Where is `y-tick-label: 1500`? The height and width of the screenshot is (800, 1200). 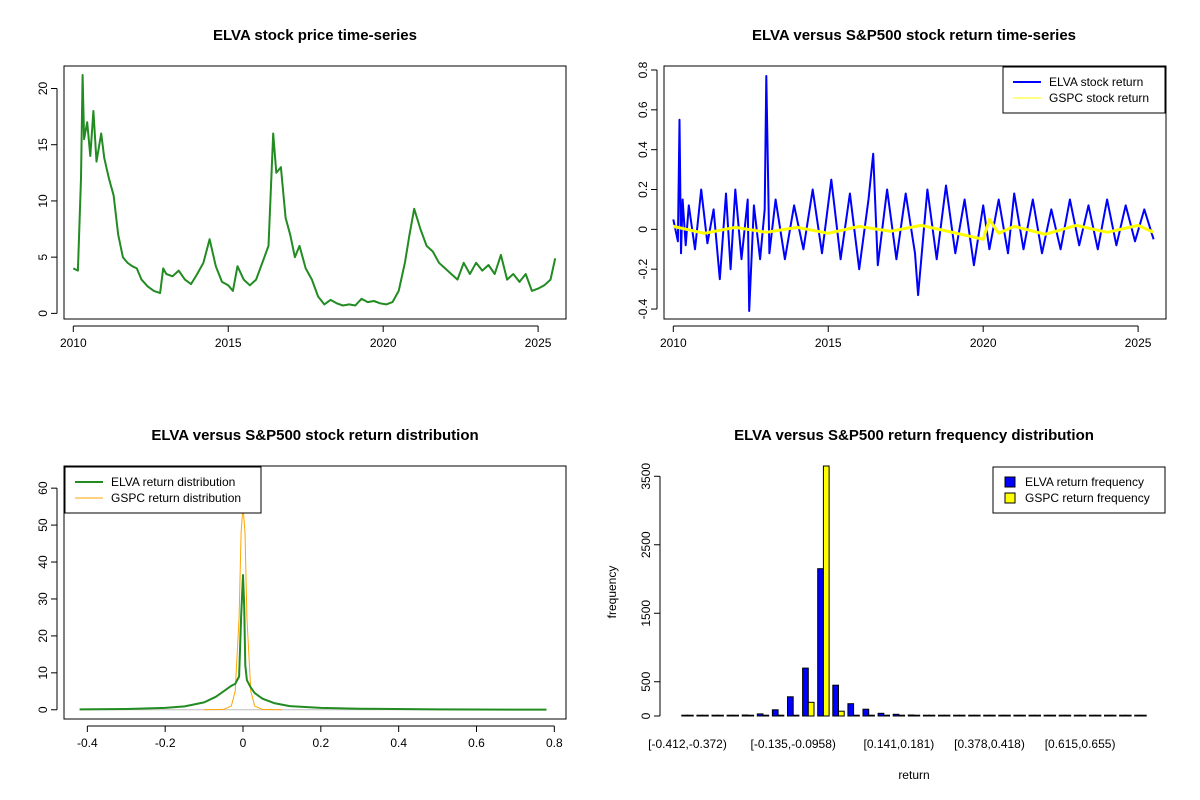
y-tick-label: 1500 is located at coordinates (646, 613).